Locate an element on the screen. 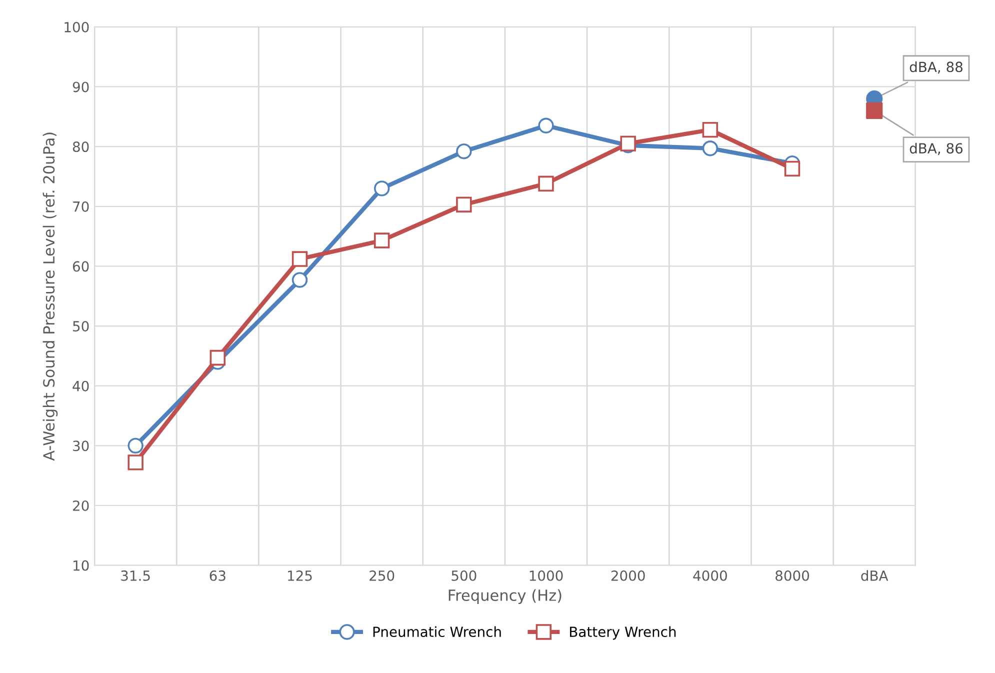  y-axis-title: A-Weight Sound Pressure Level (ref. 20uPa) is located at coordinates (50, 296).